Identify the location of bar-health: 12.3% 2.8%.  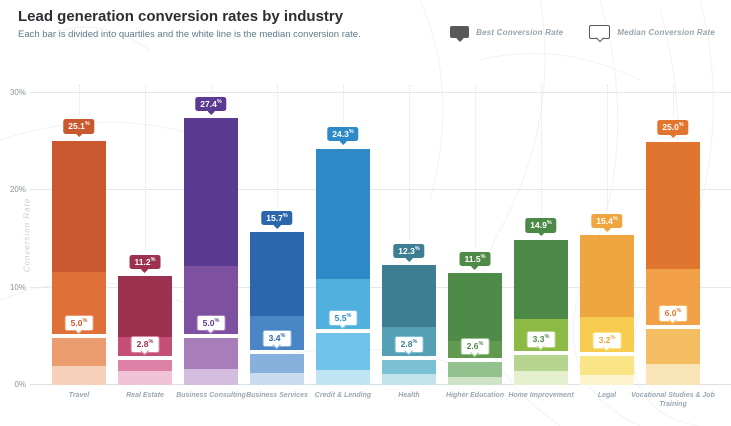
(409, 314).